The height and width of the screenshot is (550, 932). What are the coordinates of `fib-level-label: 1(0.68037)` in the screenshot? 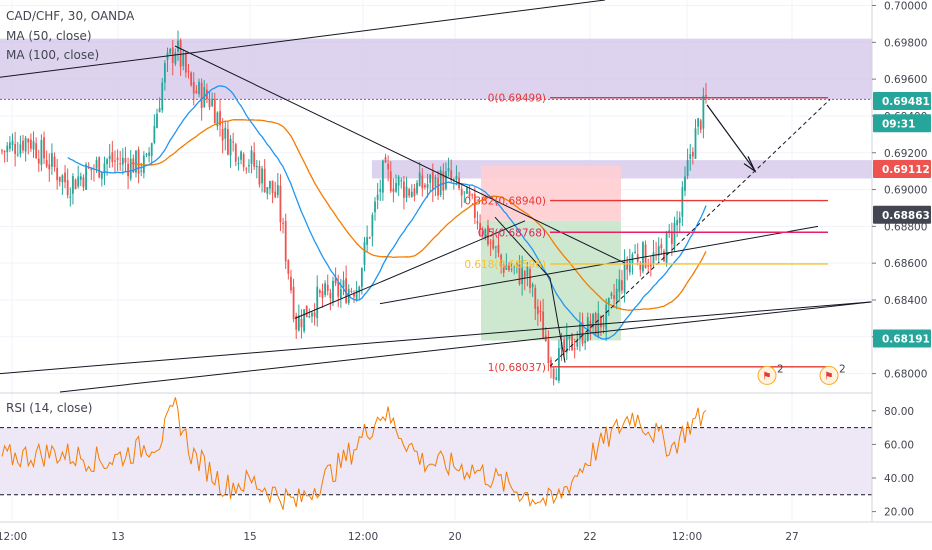 It's located at (517, 368).